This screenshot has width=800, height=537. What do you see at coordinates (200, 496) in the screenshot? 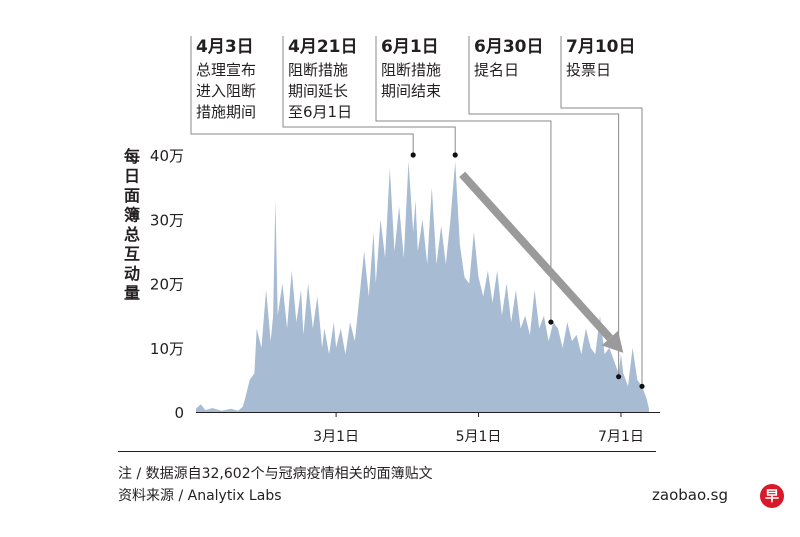
I see `footer-source: 资料来源 / Analytix Labs` at bounding box center [200, 496].